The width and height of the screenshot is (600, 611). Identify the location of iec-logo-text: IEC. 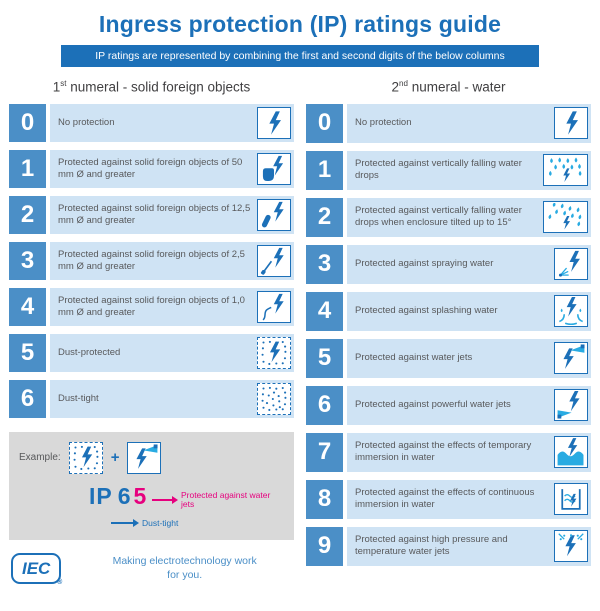
(36, 568).